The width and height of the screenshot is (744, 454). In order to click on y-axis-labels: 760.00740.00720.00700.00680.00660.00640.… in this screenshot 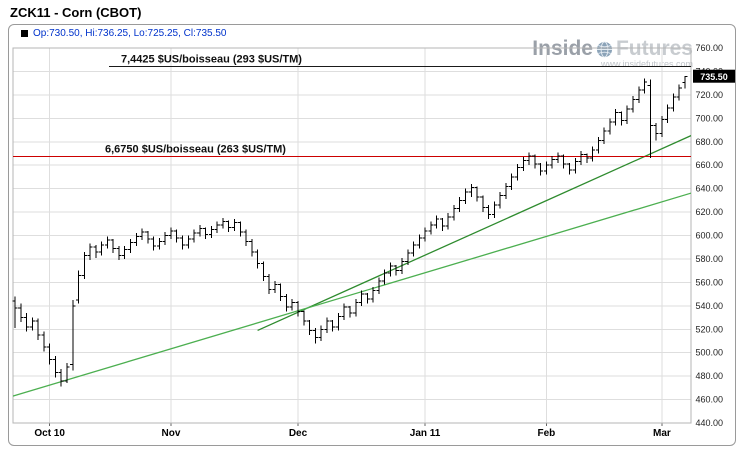, I will do `click(710, 235)`.